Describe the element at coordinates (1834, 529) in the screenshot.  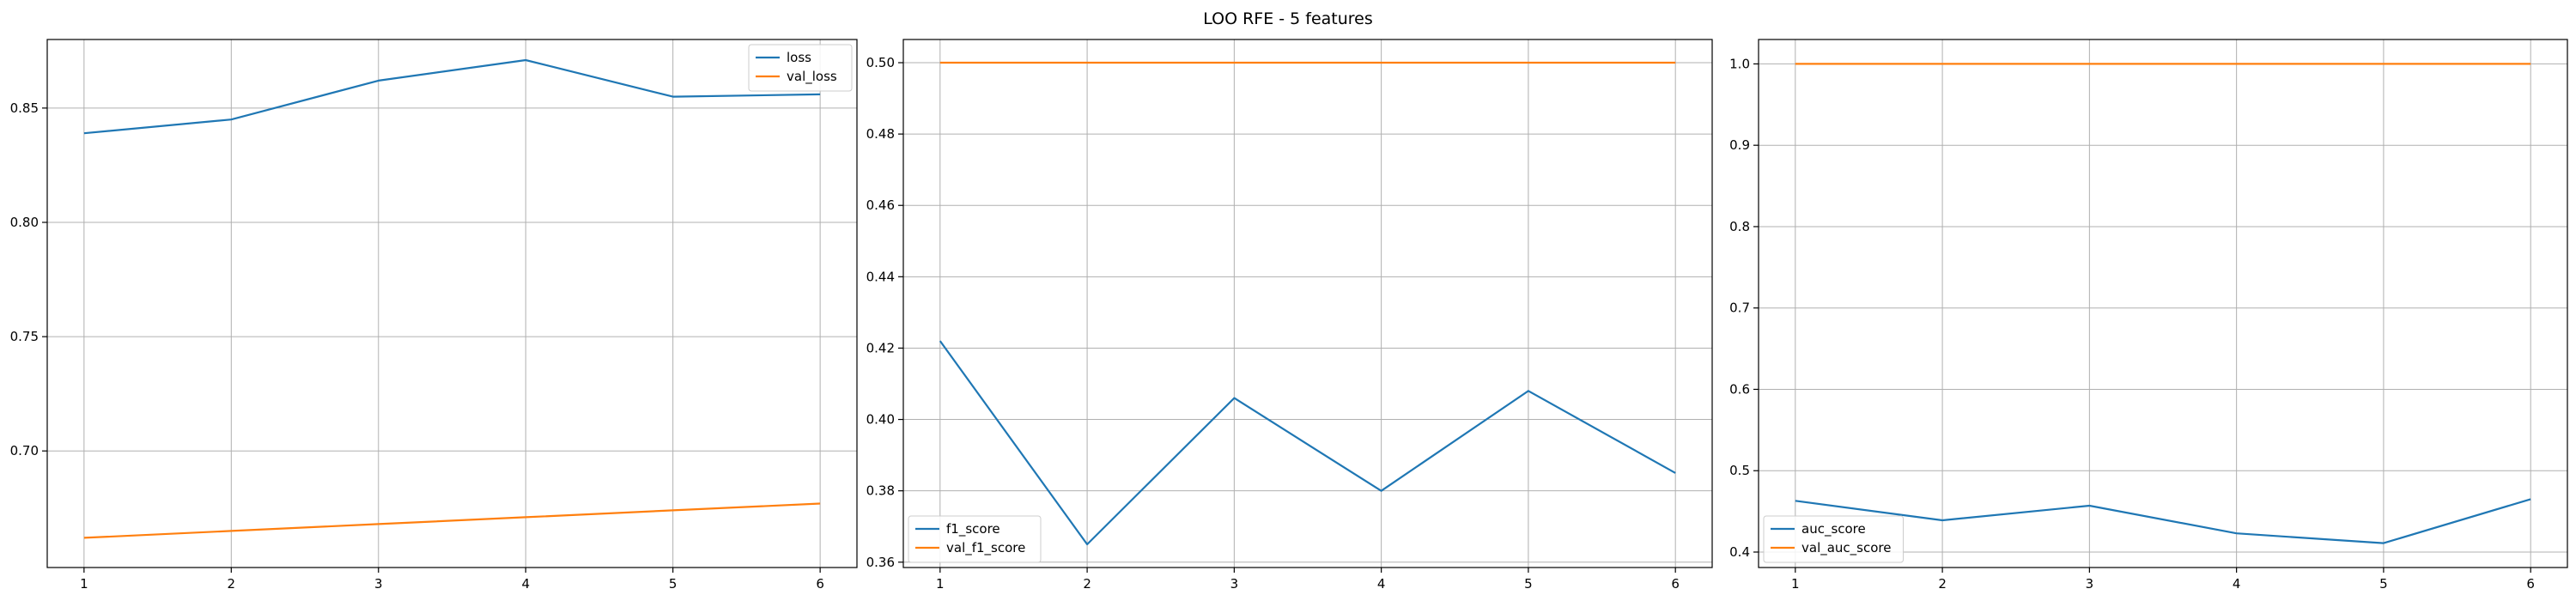
I see `chart-3-legend-label-auc_score: auc_score` at that location.